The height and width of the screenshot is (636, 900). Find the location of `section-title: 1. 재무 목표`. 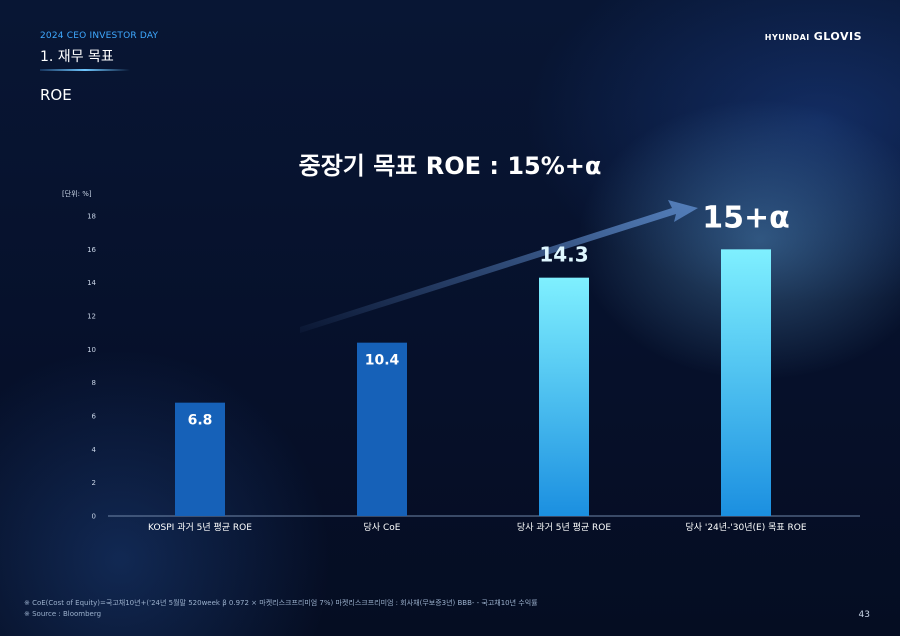

section-title: 1. 재무 목표 is located at coordinates (77, 57).